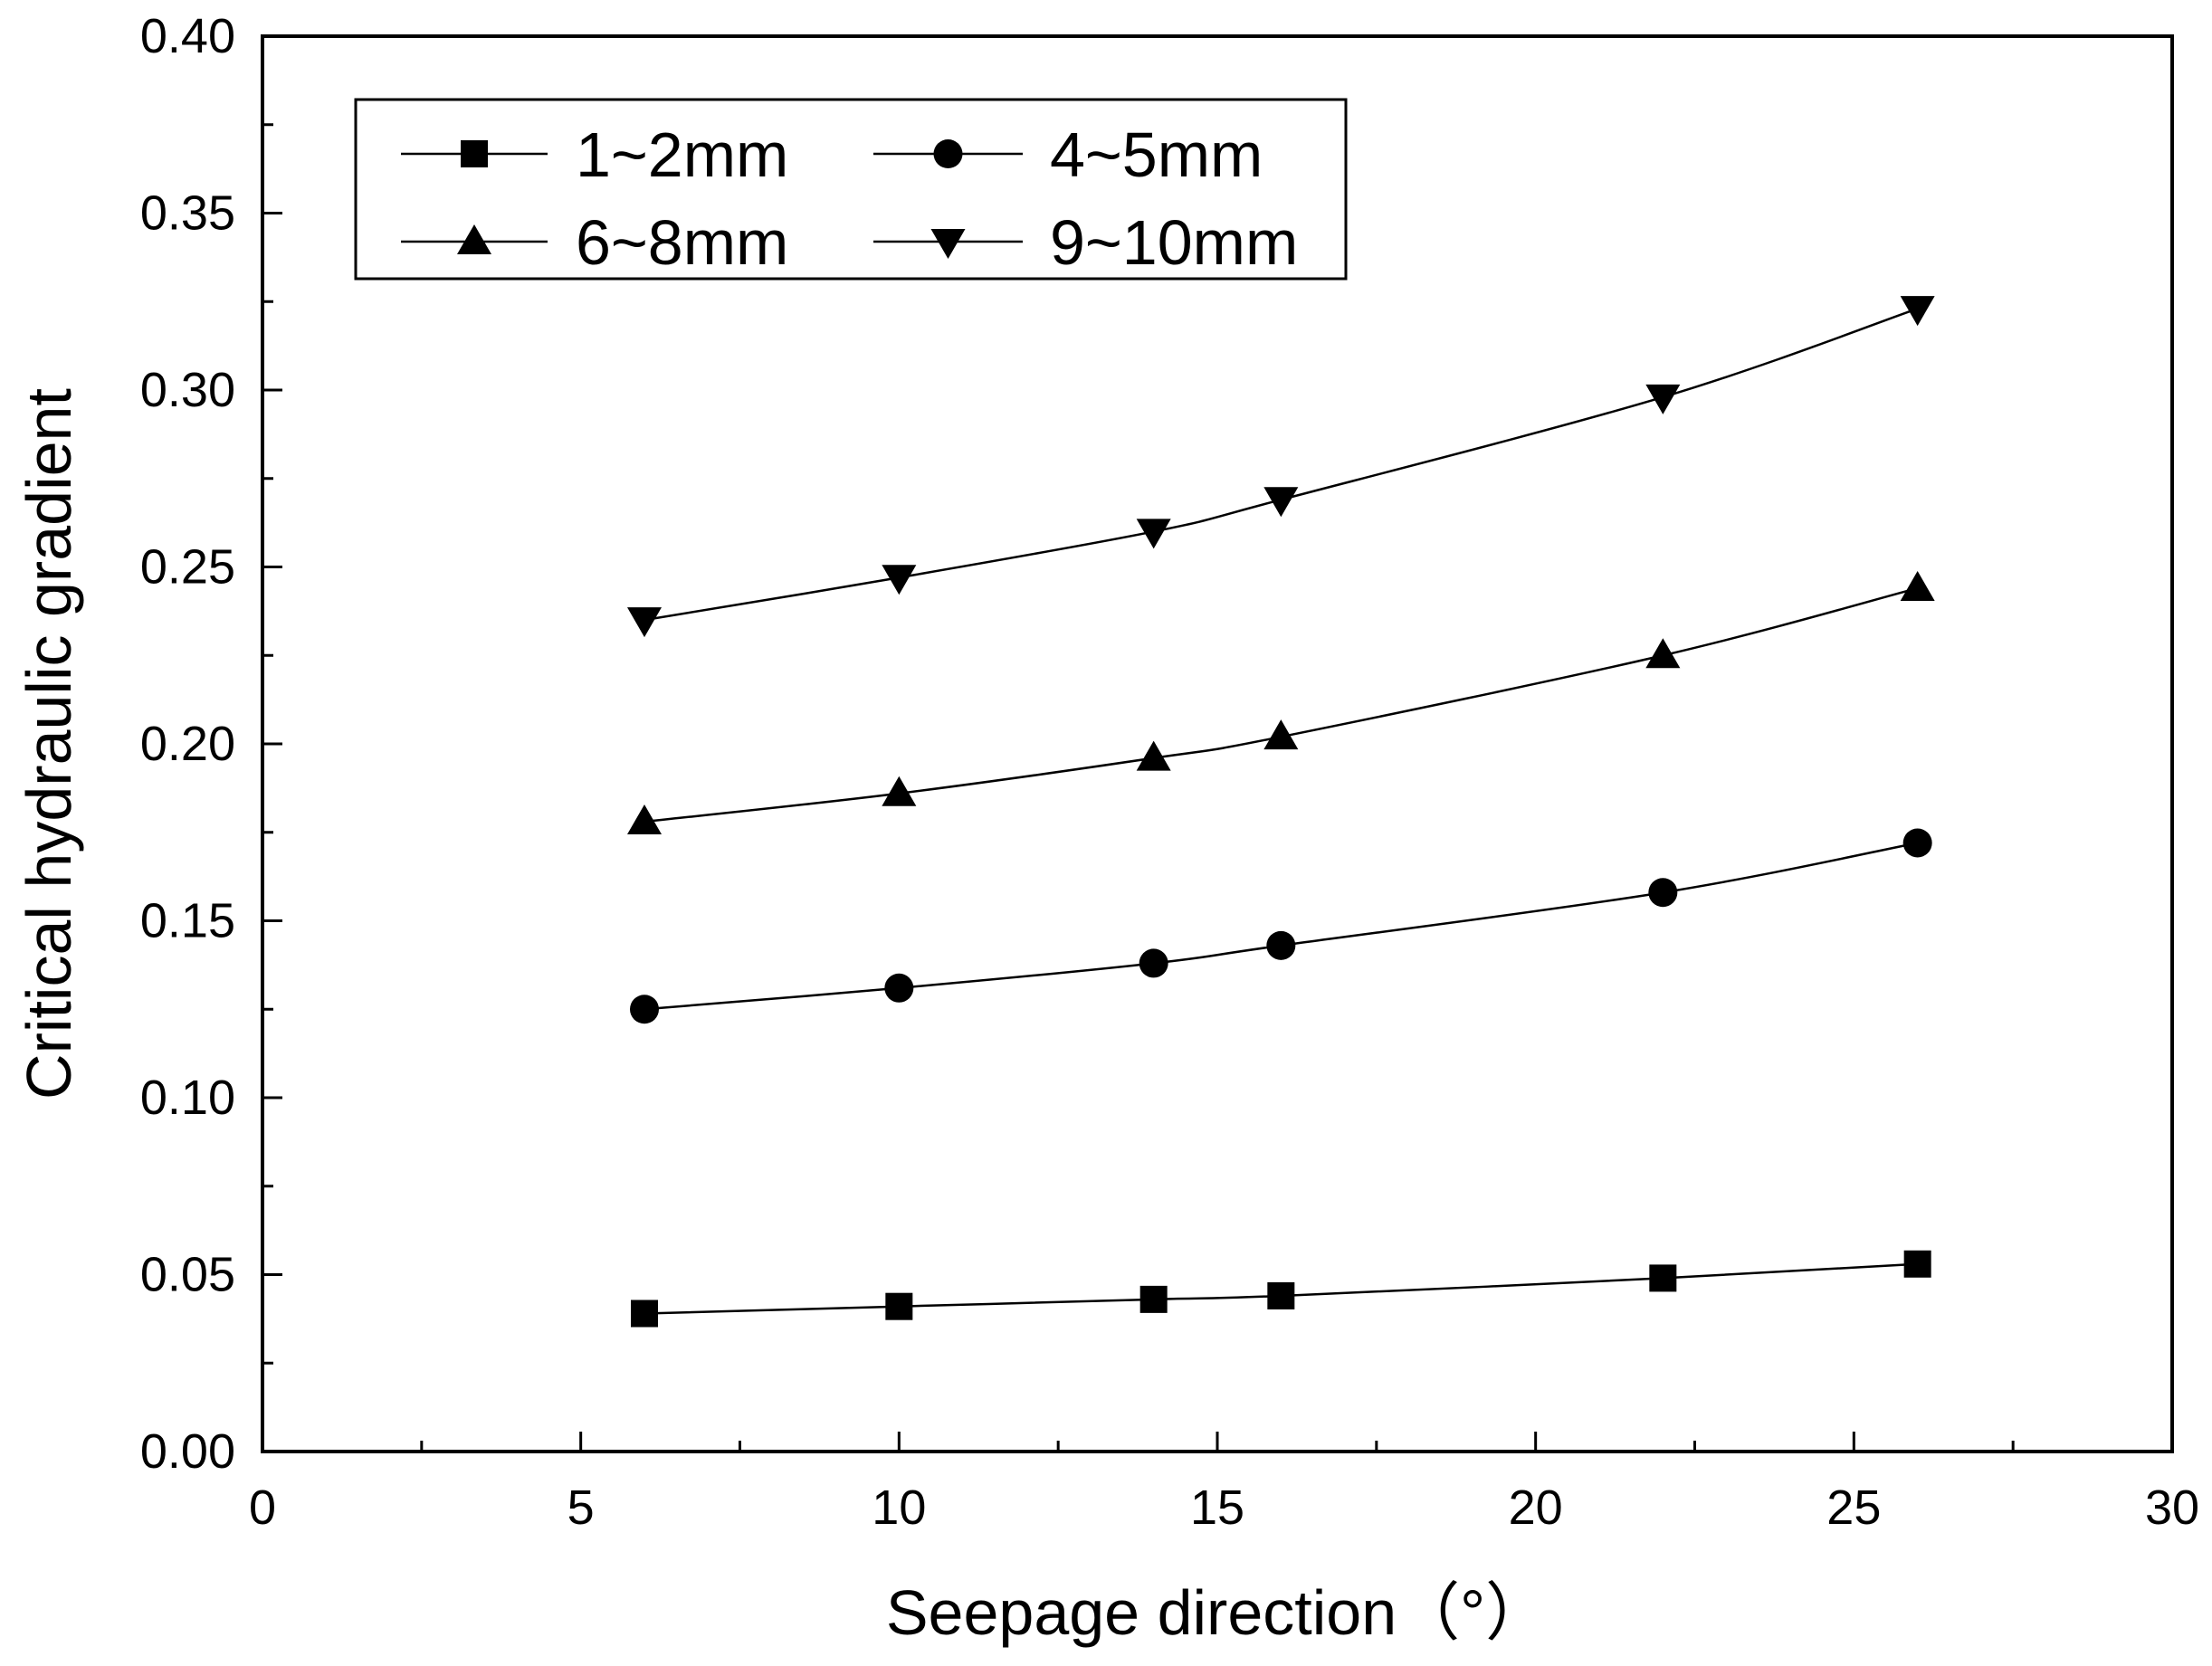  What do you see at coordinates (1217, 1507) in the screenshot?
I see `x-tick-label: 15` at bounding box center [1217, 1507].